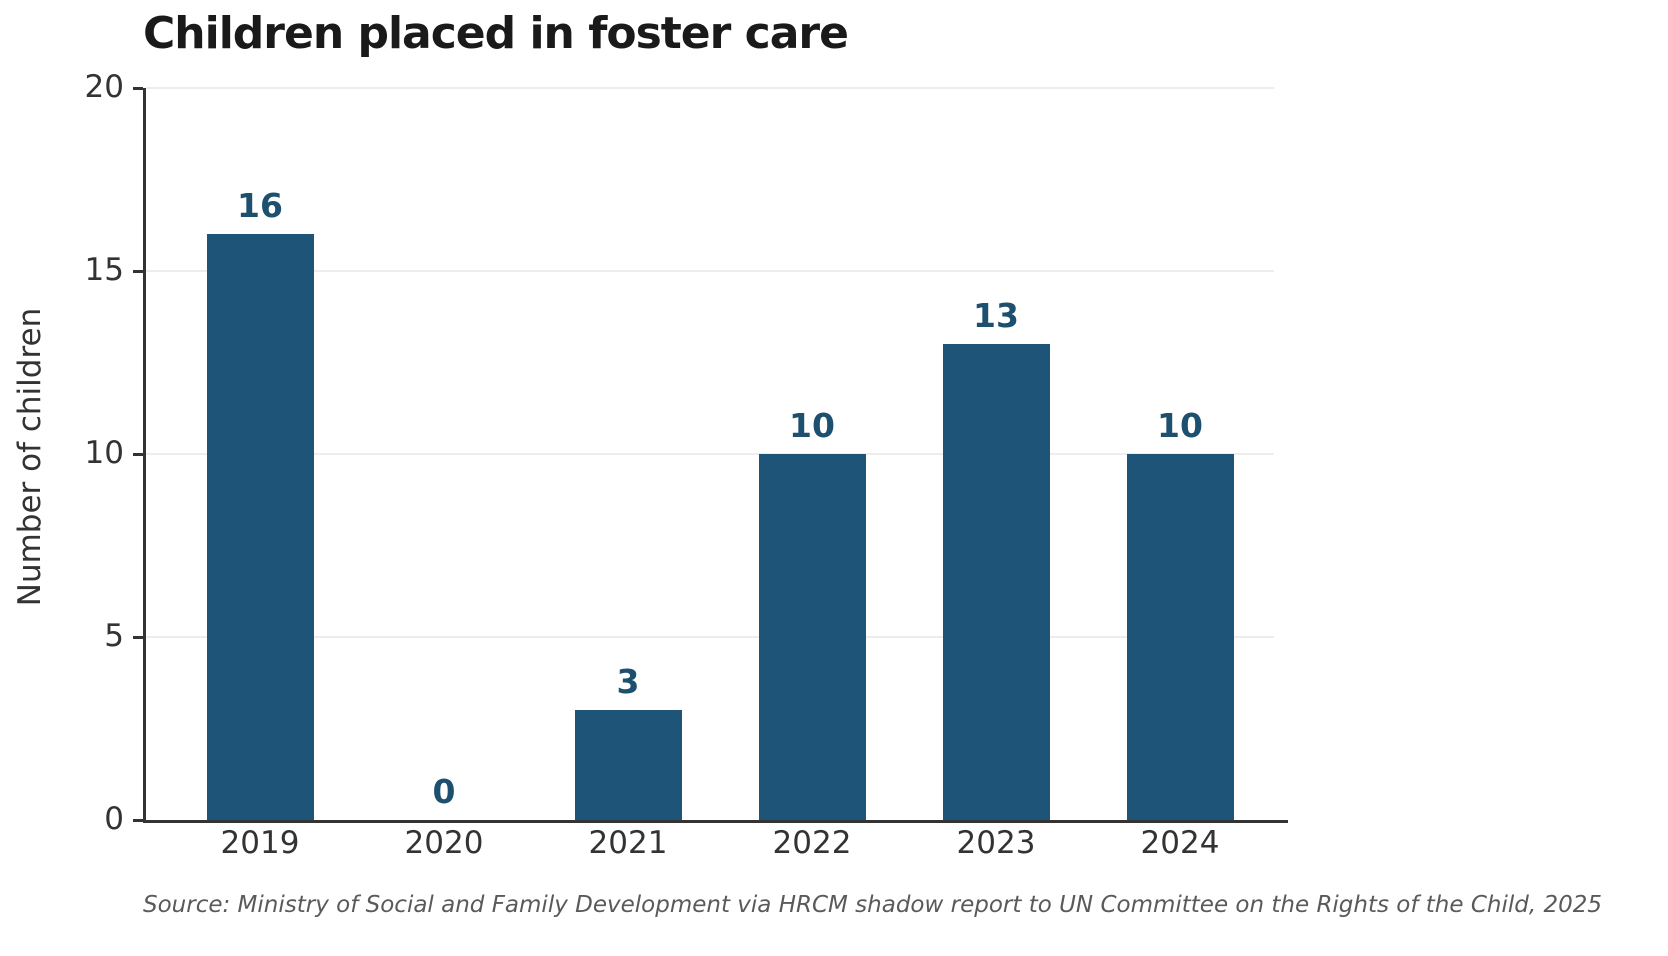 This screenshot has height=956, width=1668. I want to click on x-tick-label-2021: 2021, so click(628, 843).